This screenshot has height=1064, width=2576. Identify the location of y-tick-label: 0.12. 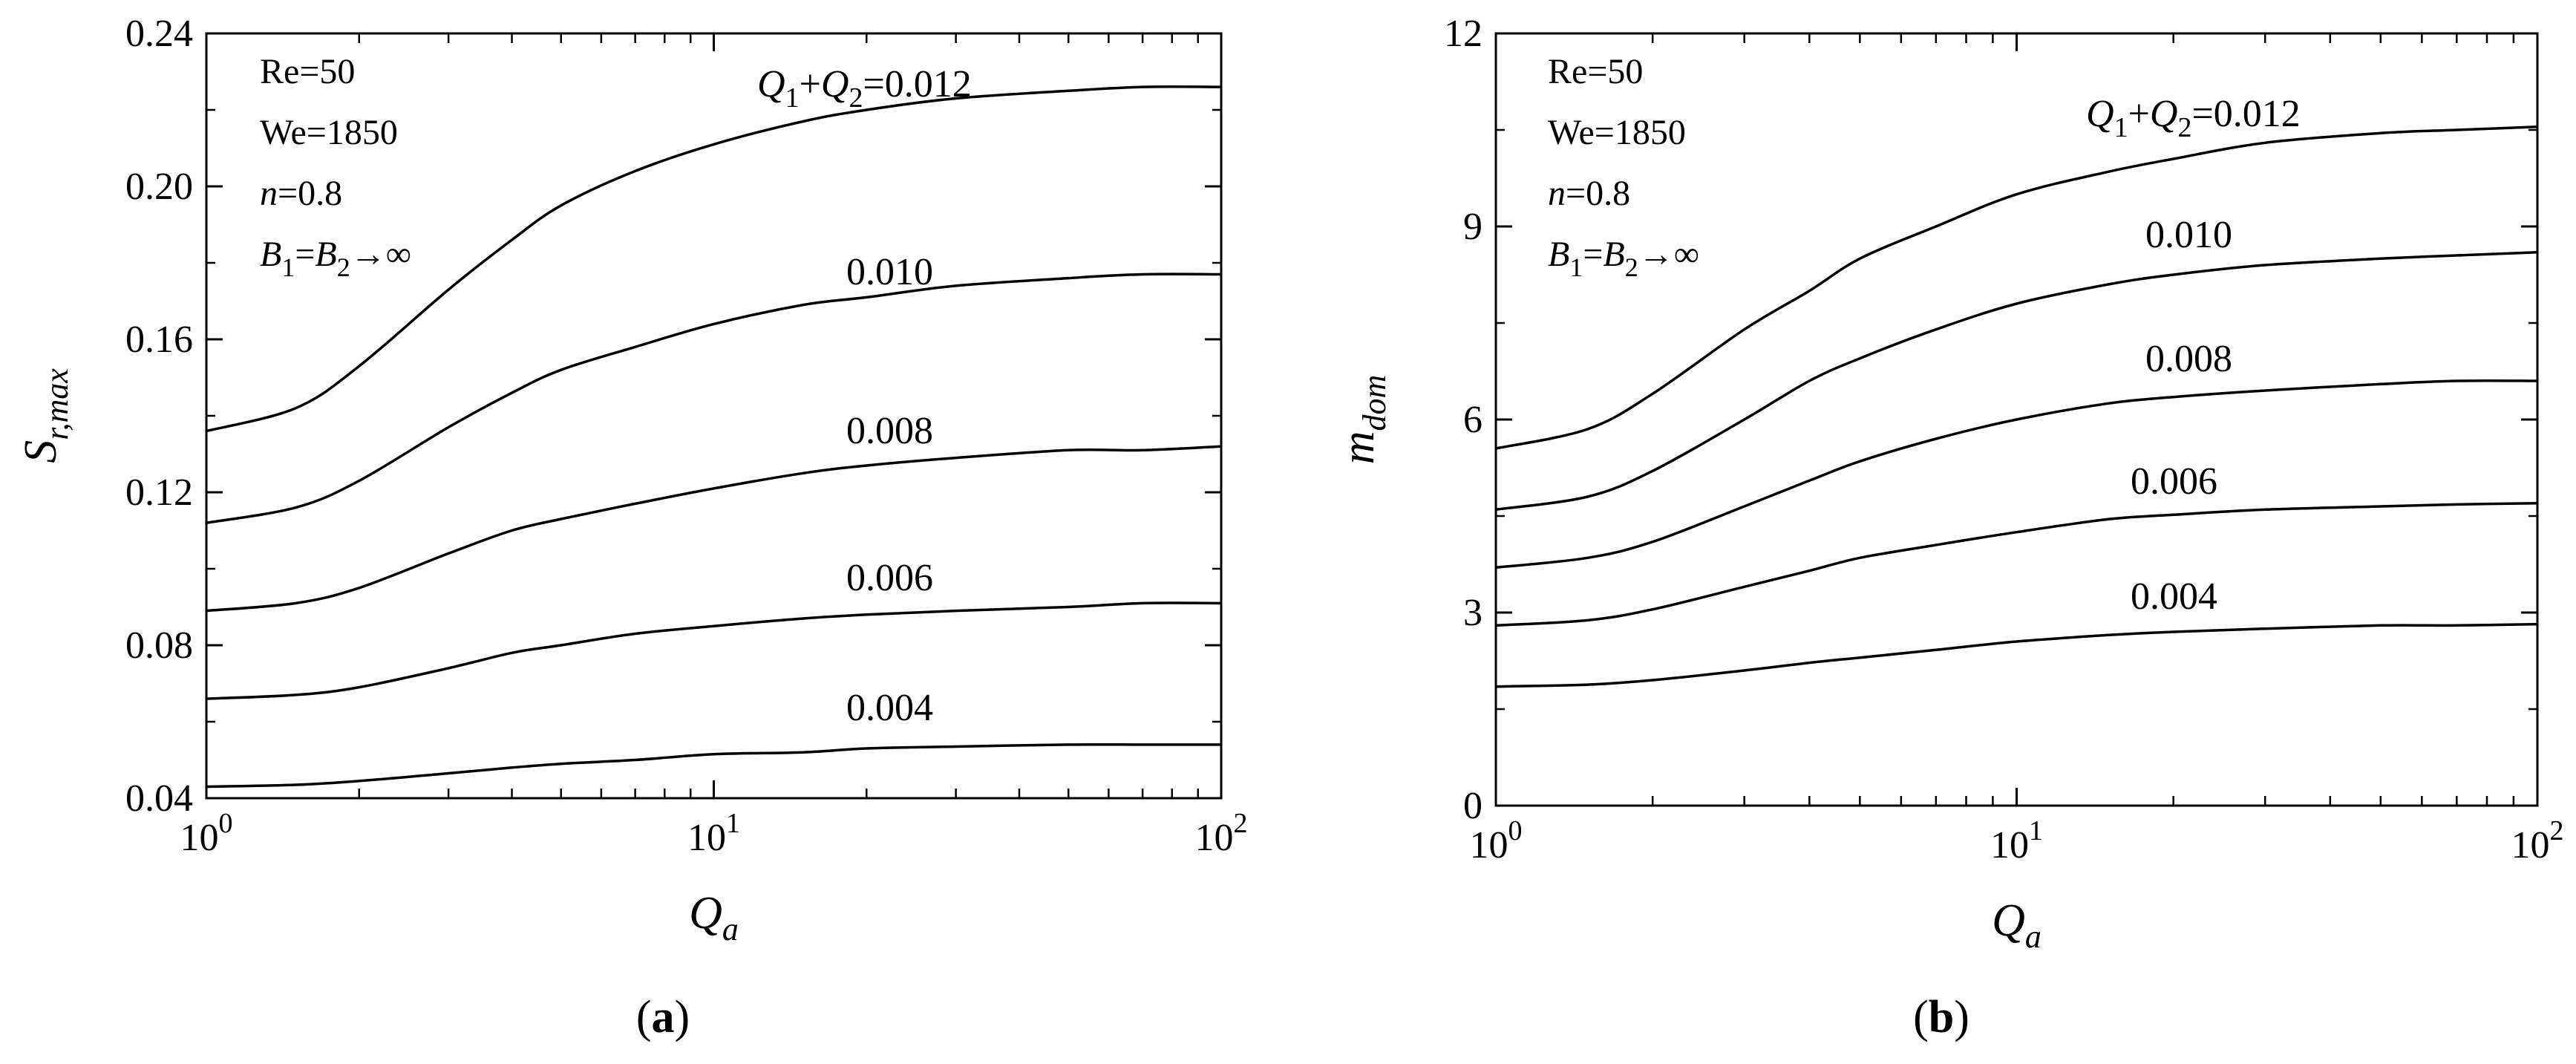
(159, 492).